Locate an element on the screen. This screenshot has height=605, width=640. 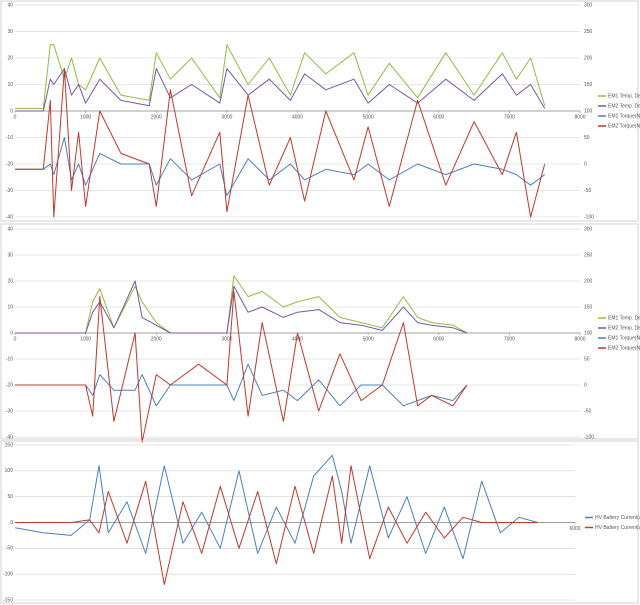
y-tick-label: -100 is located at coordinates (8, 574).